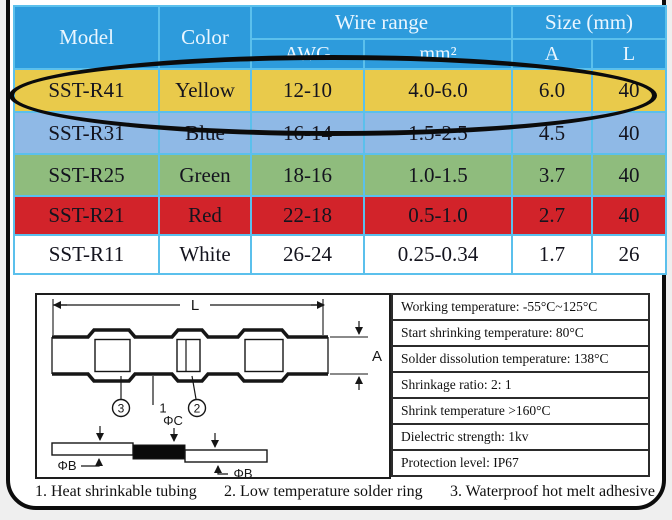 The height and width of the screenshot is (520, 672). I want to click on table-row-sst-r21: SST-R21 Red 22-18 0.5-1.0 2.7 40, so click(340, 215).